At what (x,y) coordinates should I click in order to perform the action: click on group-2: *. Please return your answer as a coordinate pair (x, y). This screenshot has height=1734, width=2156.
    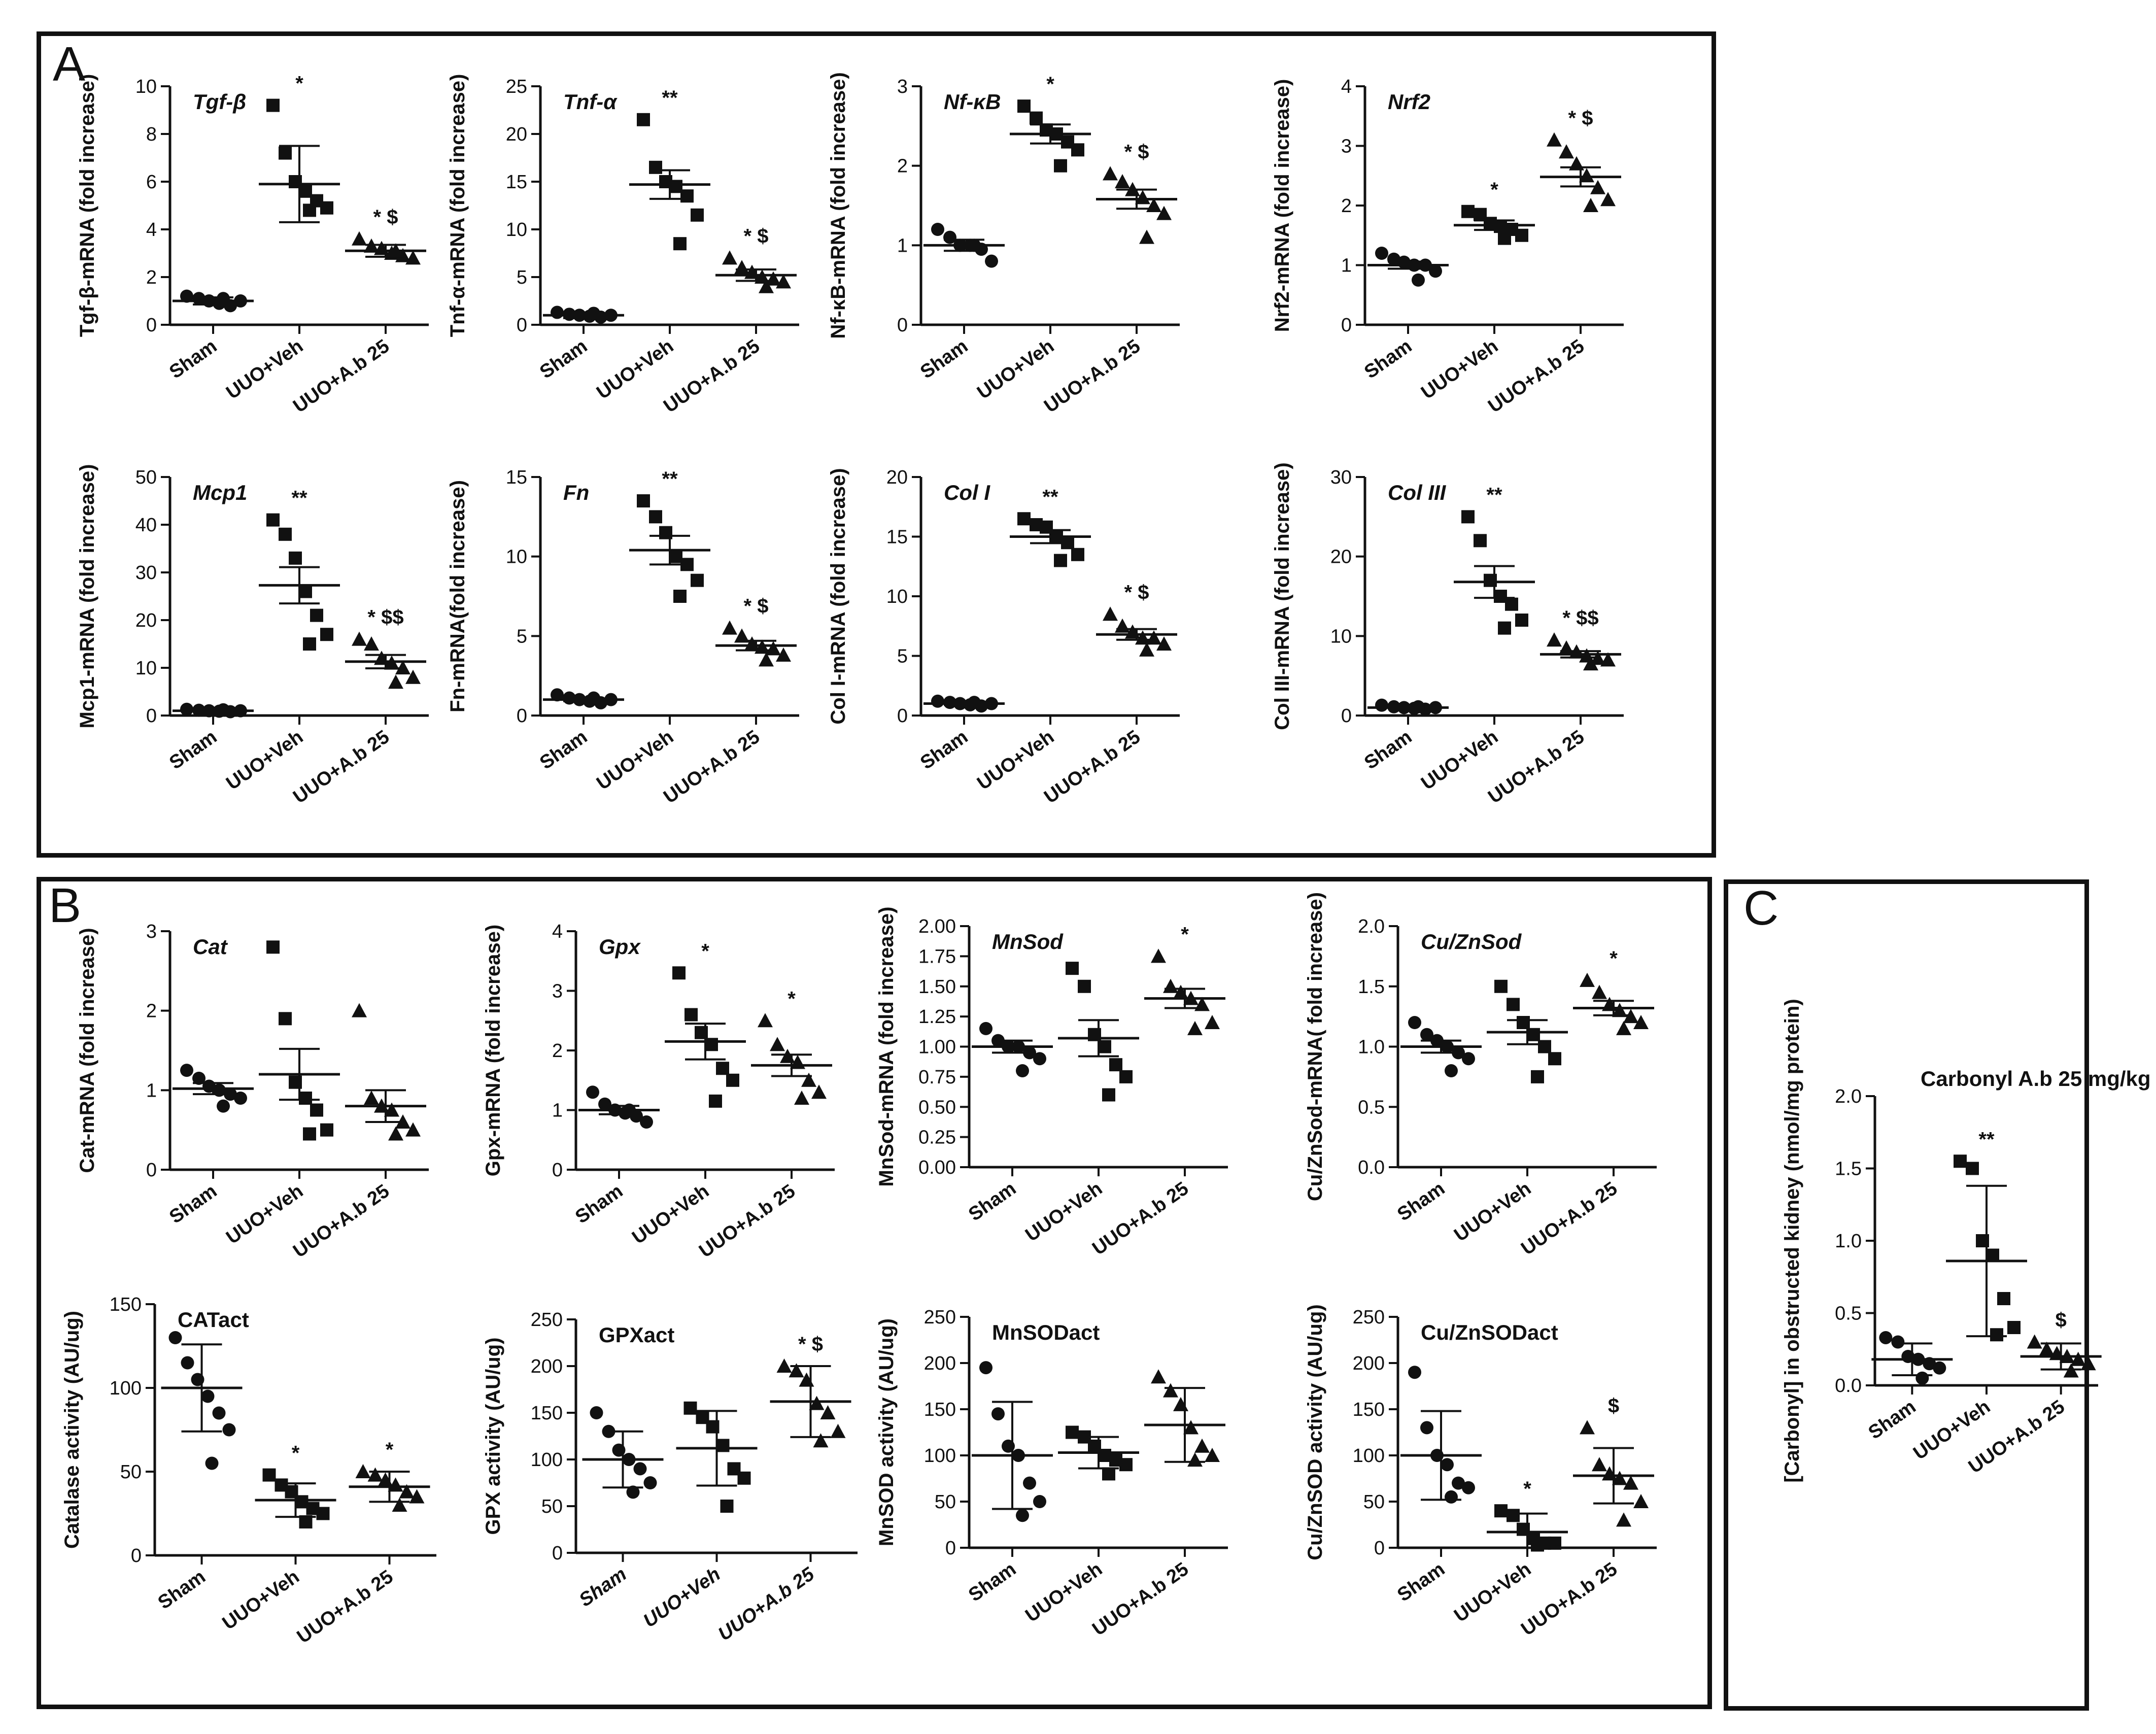
    Looking at the image, I should click on (389, 1476).